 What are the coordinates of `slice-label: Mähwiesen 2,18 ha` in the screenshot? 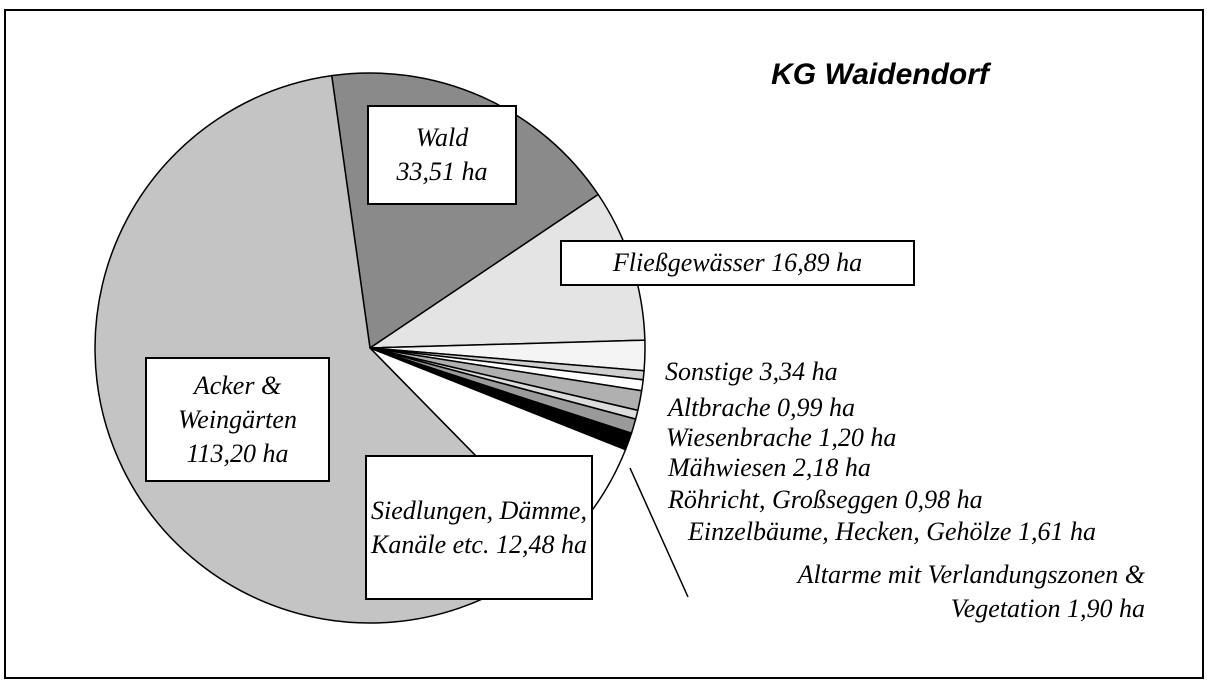 It's located at (818, 468).